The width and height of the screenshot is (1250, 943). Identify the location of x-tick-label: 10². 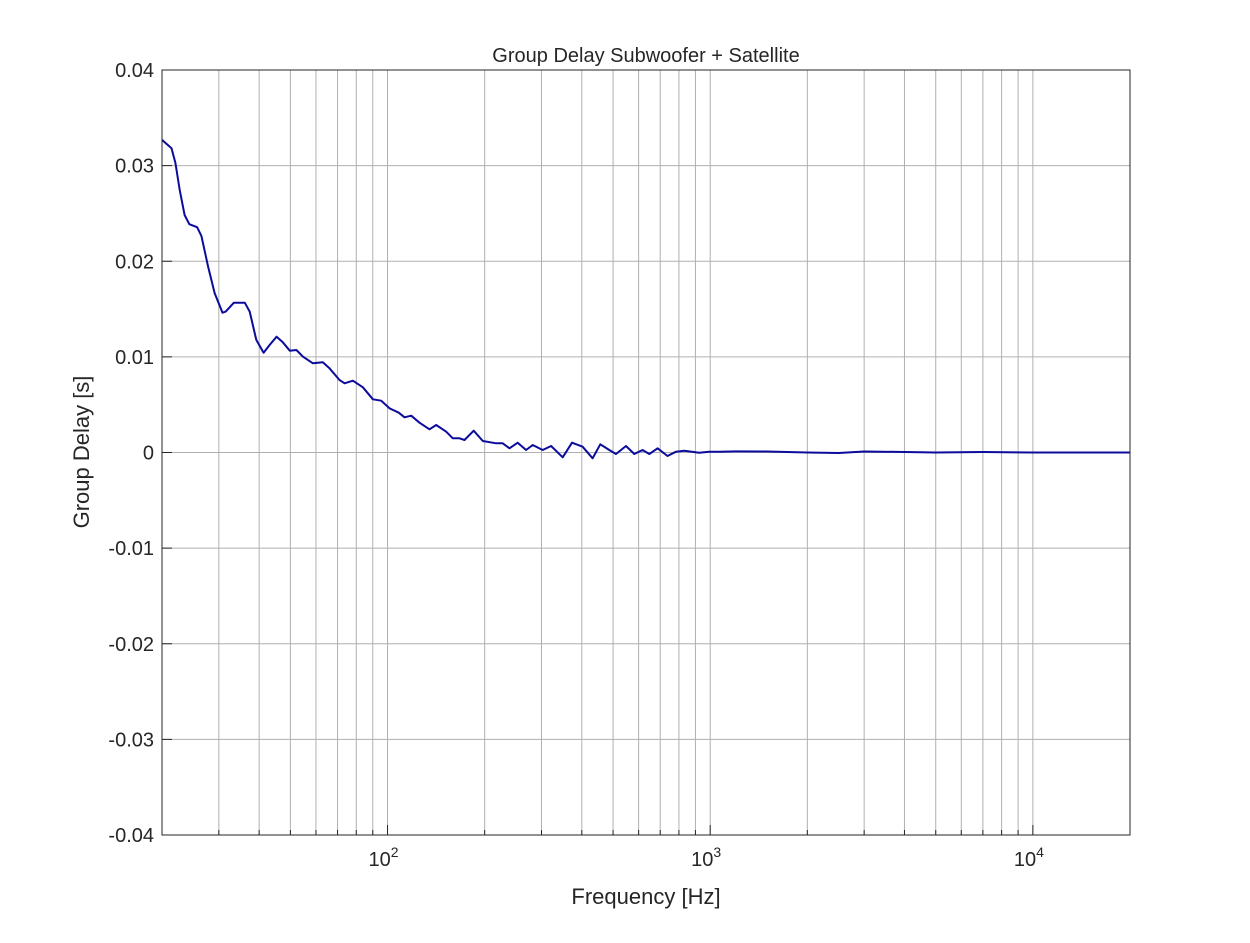
(384, 857).